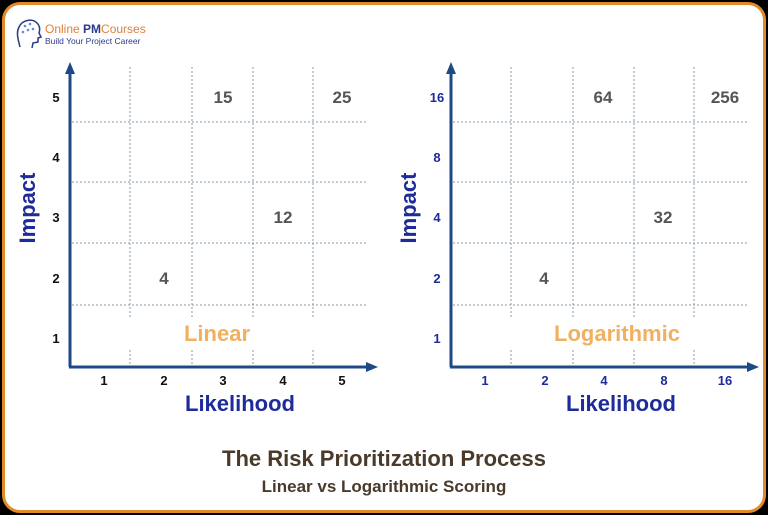 The image size is (768, 515). What do you see at coordinates (222, 380) in the screenshot?
I see `x-tick-label: 3` at bounding box center [222, 380].